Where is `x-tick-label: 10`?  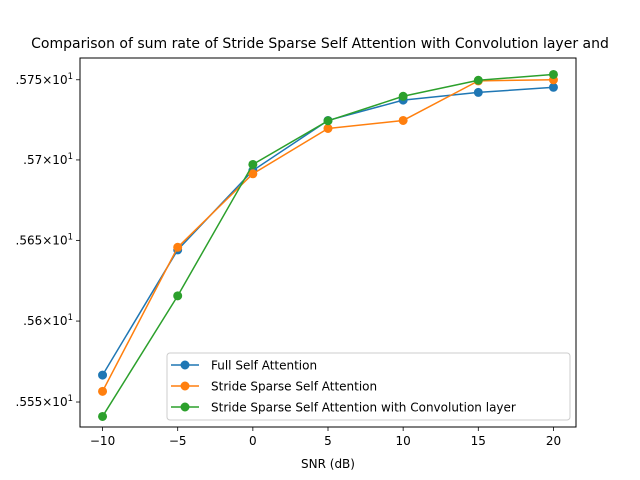 x-tick-label: 10 is located at coordinates (403, 441).